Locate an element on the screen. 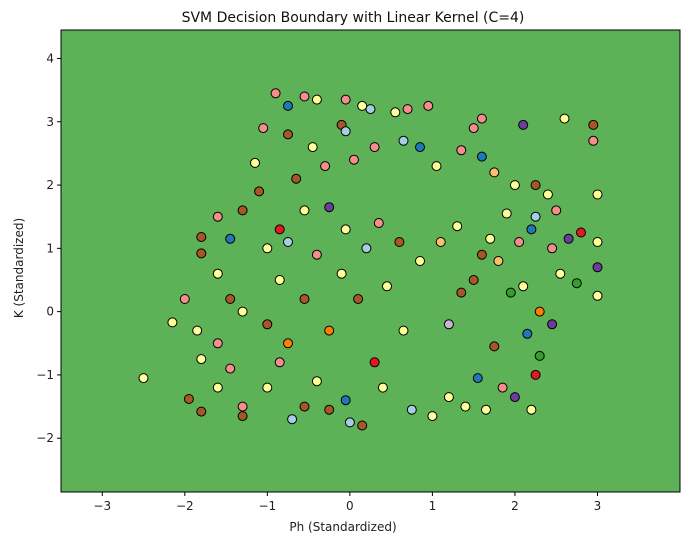 Image resolution: width=689 pixels, height=545 pixels. y-tick-label: 4 is located at coordinates (50, 58).